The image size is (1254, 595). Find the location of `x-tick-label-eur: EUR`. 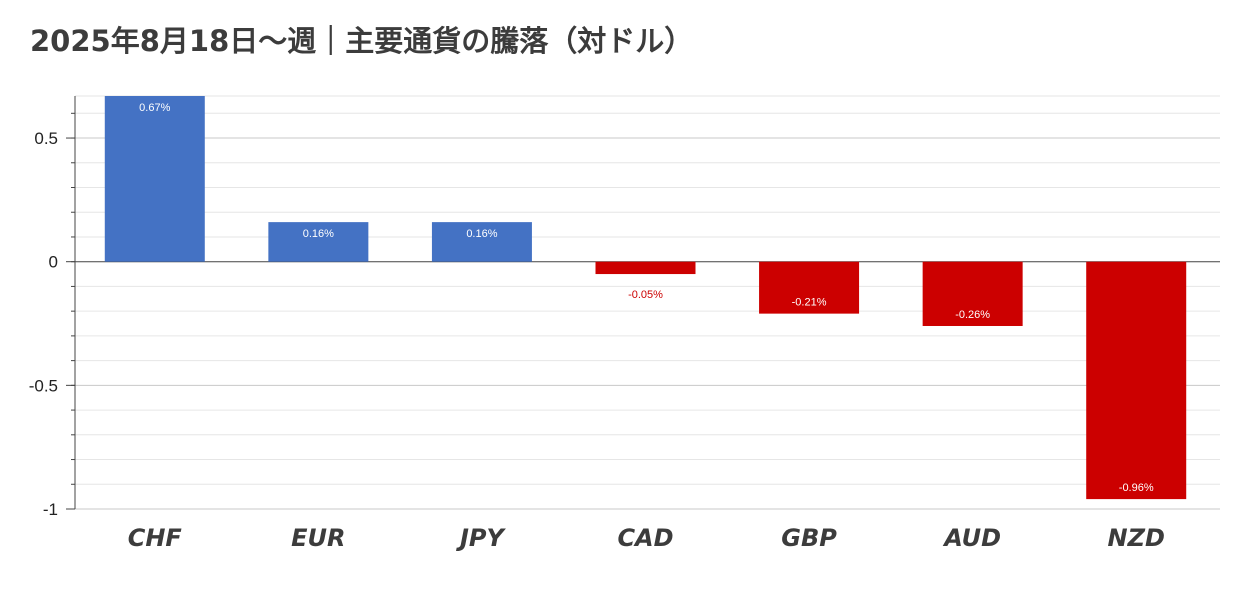

x-tick-label-eur: EUR is located at coordinates (318, 538).